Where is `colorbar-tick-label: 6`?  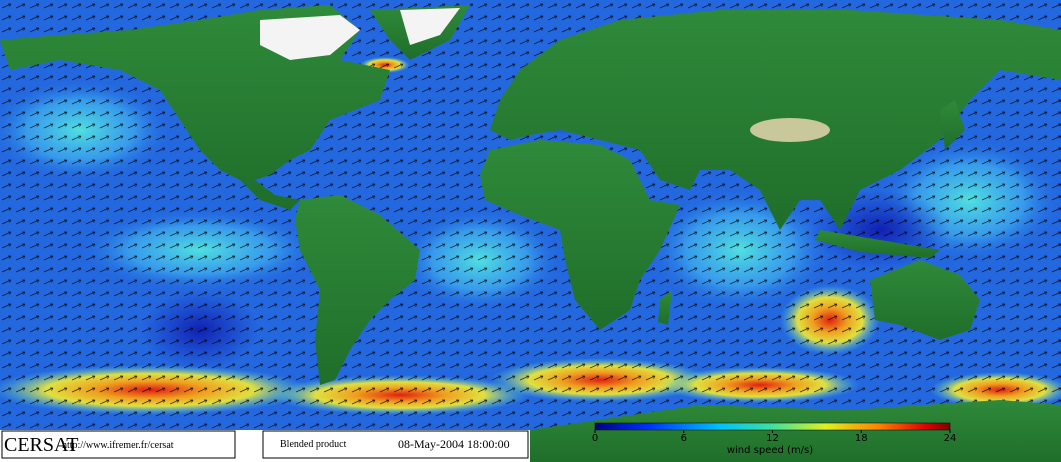
colorbar-tick-label: 6 is located at coordinates (684, 438).